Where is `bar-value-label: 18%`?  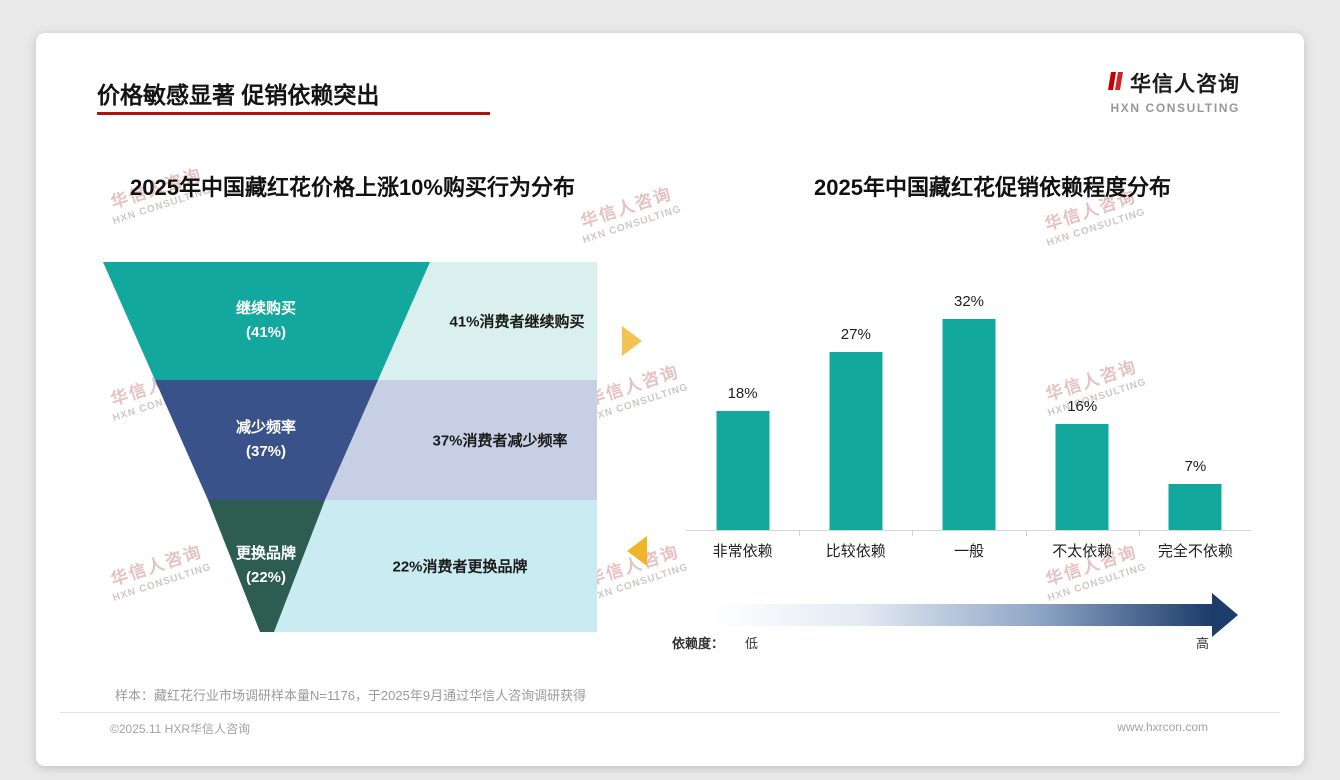 bar-value-label: 18% is located at coordinates (742, 394).